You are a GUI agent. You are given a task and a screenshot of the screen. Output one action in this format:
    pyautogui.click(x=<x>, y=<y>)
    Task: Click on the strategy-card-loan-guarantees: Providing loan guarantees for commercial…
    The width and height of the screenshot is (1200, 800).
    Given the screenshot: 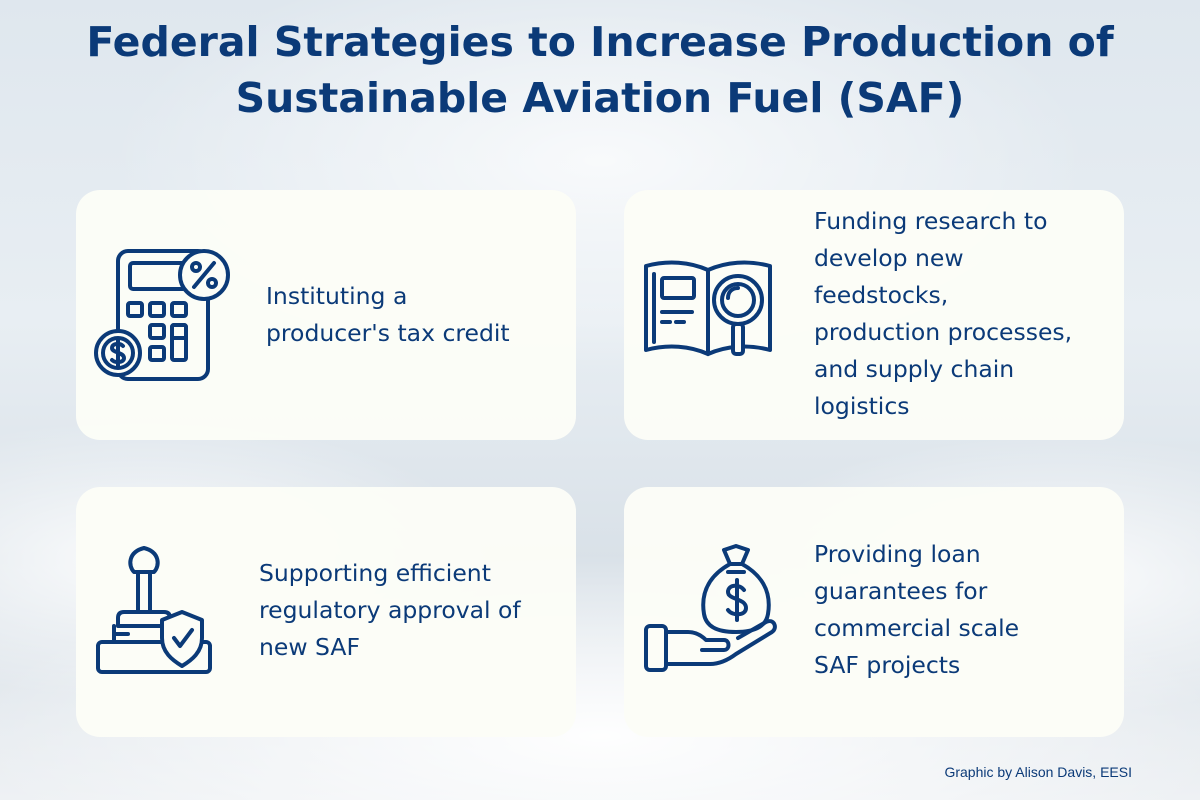 What is the action you would take?
    pyautogui.click(x=874, y=612)
    